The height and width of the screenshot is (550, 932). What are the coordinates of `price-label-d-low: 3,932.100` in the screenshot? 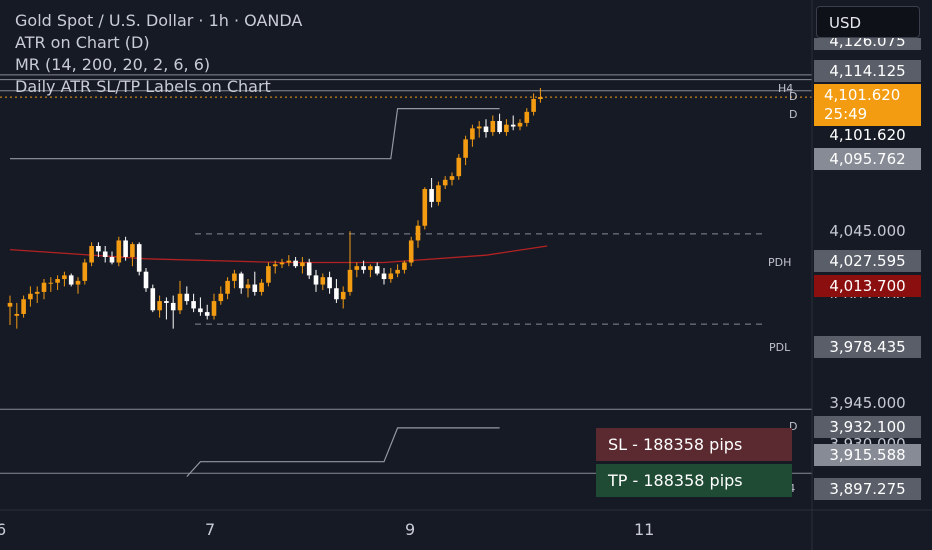 It's located at (867, 427).